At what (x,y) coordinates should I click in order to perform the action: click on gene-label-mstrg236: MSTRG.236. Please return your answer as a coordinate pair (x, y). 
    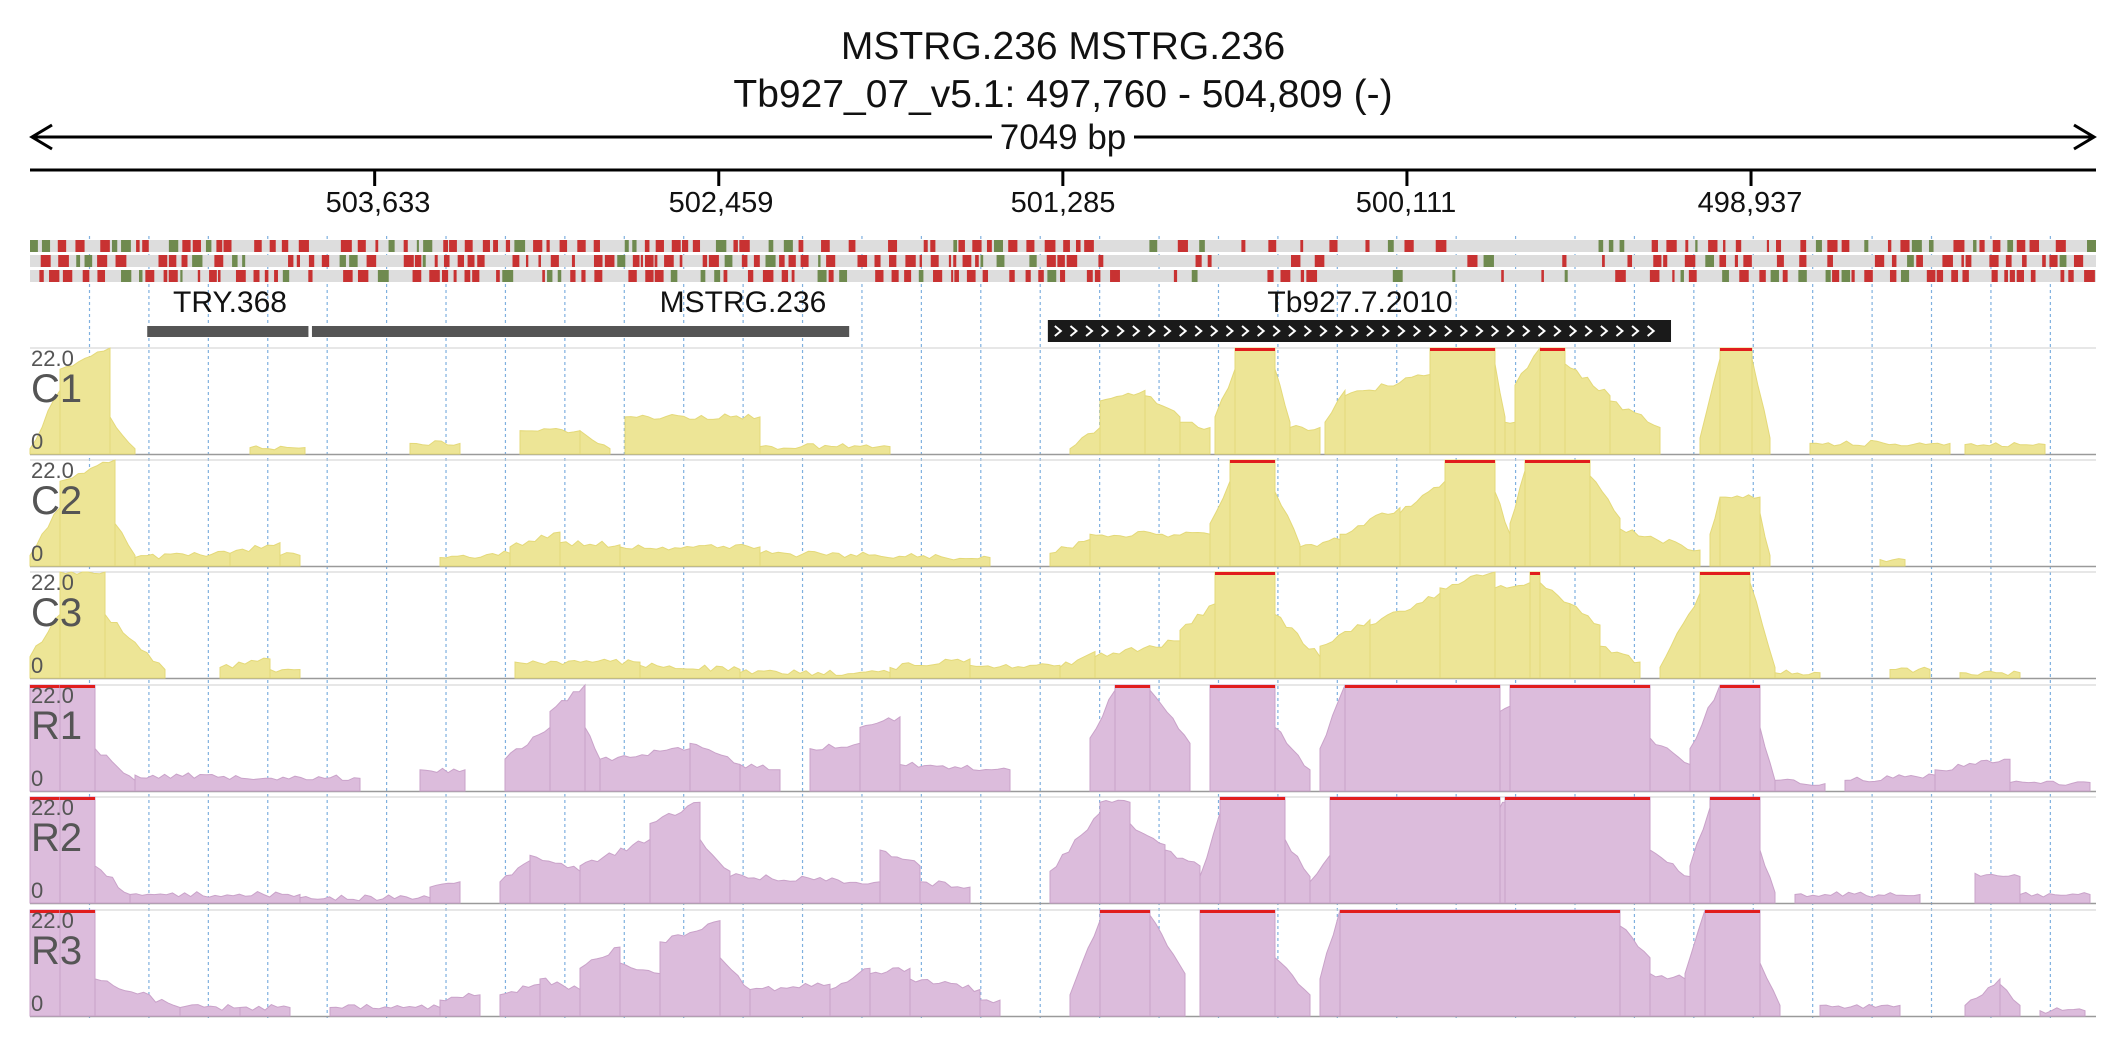
    Looking at the image, I should click on (743, 302).